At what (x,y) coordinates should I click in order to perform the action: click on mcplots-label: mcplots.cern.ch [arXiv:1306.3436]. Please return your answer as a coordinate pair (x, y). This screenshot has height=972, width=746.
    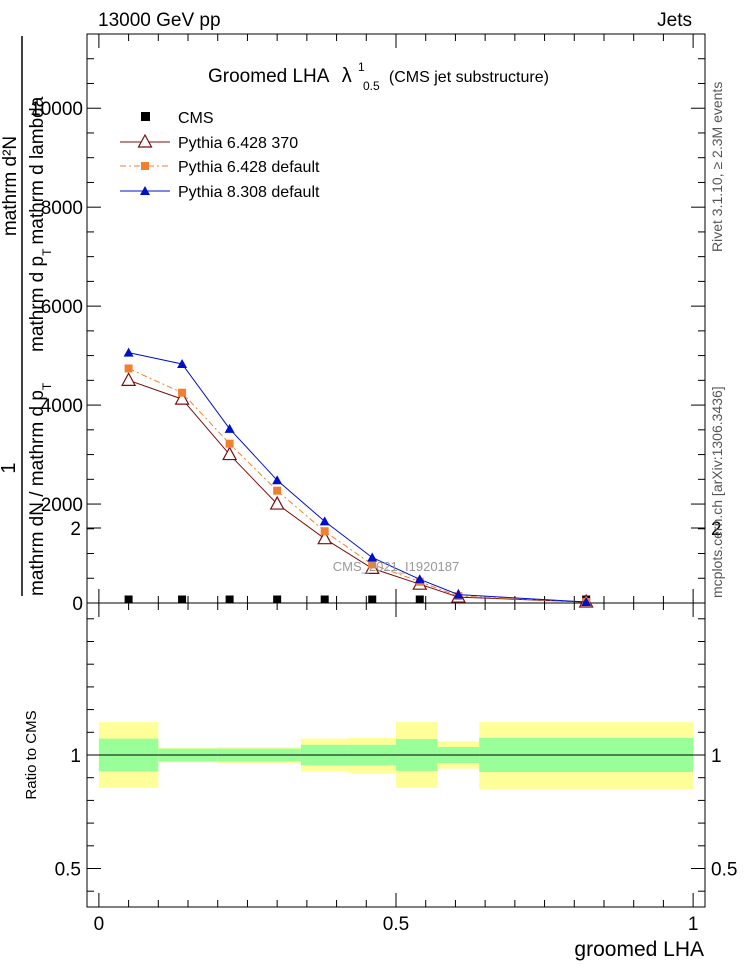
    Looking at the image, I should click on (717, 492).